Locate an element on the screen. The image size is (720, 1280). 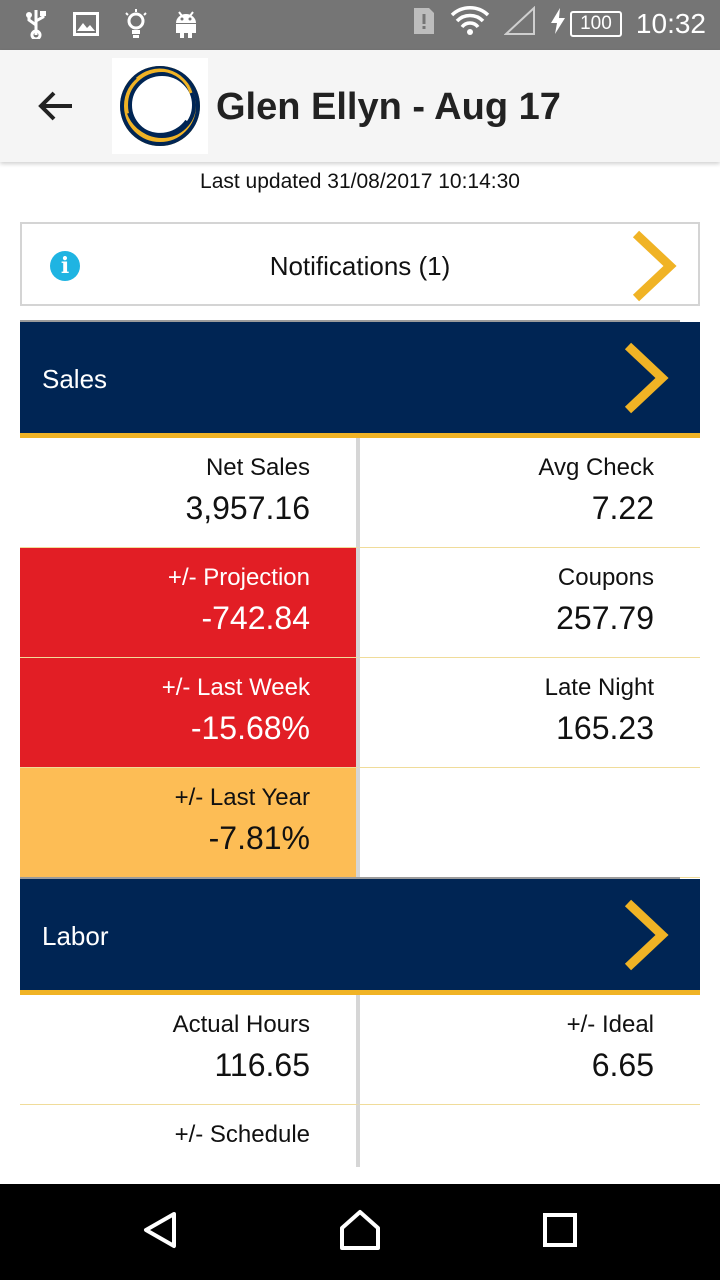
nav-recents-button is located at coordinates (560, 1232).